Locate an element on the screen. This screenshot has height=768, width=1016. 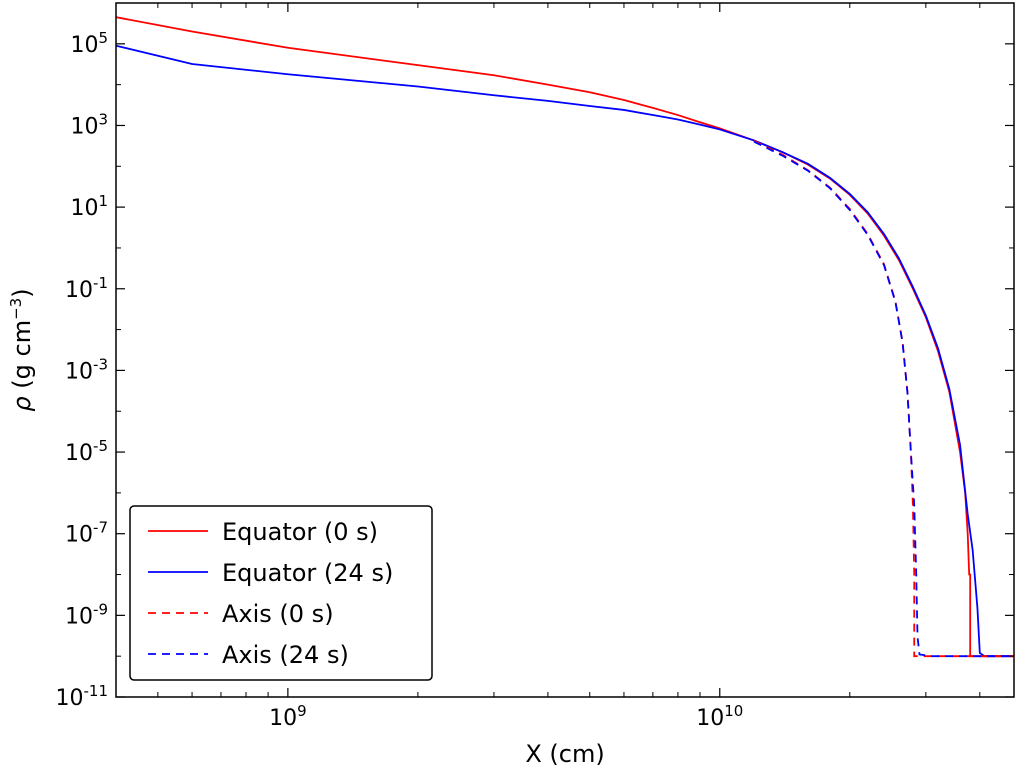
x-axis-title: X (cm) is located at coordinates (564, 754).